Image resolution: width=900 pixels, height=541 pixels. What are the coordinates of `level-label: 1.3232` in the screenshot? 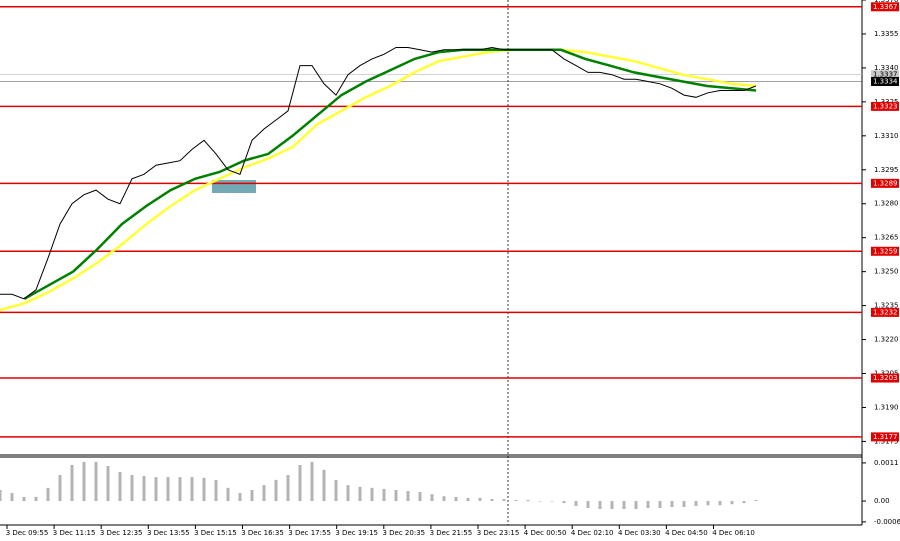 It's located at (885, 312).